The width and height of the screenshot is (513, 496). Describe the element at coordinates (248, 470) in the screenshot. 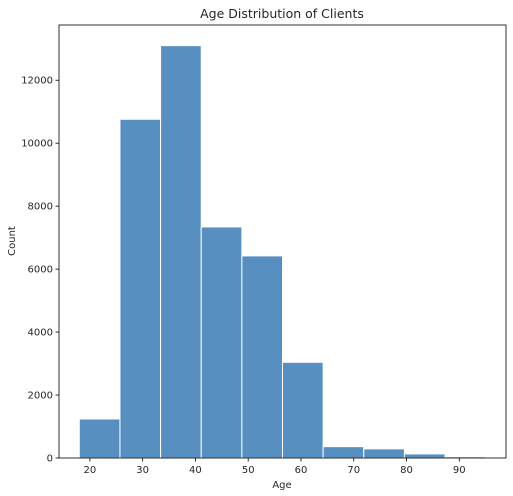

I see `x-tick-label: 50` at that location.